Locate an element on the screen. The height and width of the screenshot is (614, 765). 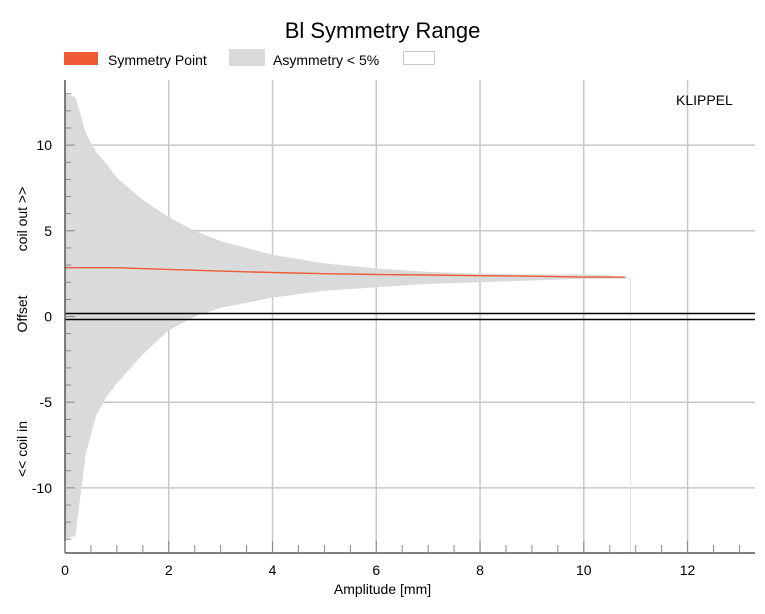
y-tick-label: -10 is located at coordinates (42, 488).